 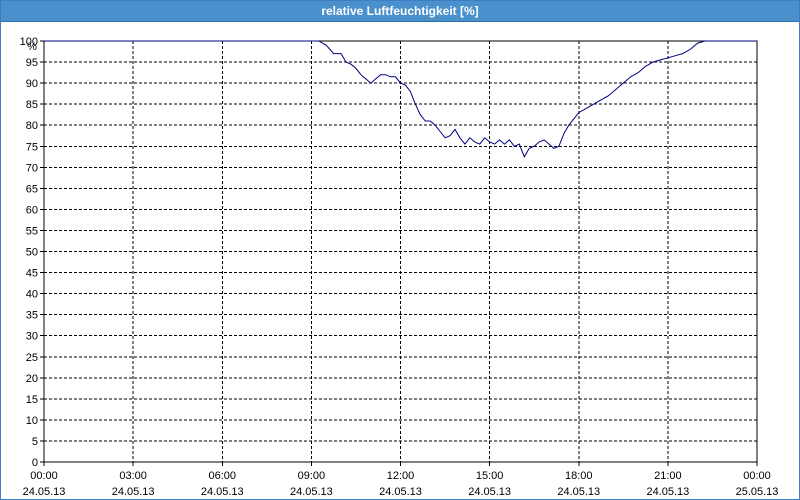 What do you see at coordinates (400, 11) in the screenshot?
I see `window-title: relative Luftfeuchtigkeit [%]` at bounding box center [400, 11].